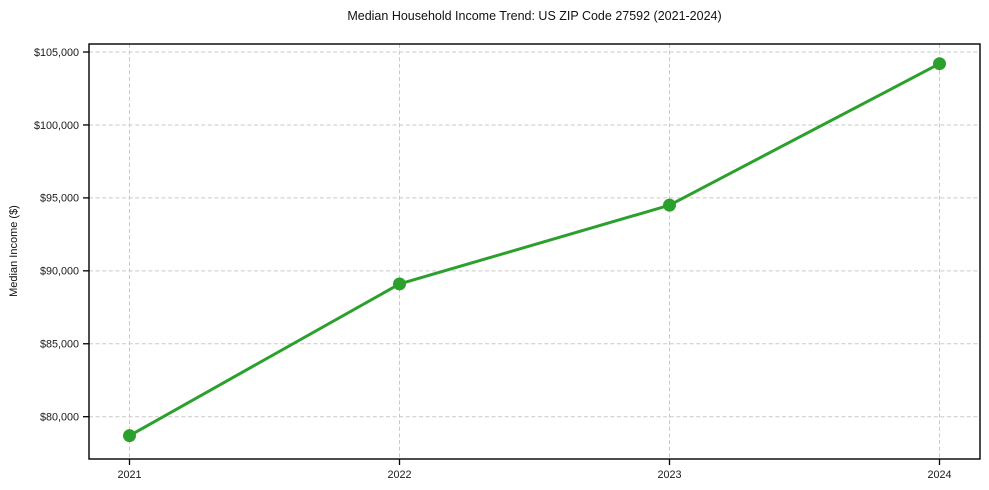 This screenshot has width=989, height=490. I want to click on data-point-2023, so click(669, 205).